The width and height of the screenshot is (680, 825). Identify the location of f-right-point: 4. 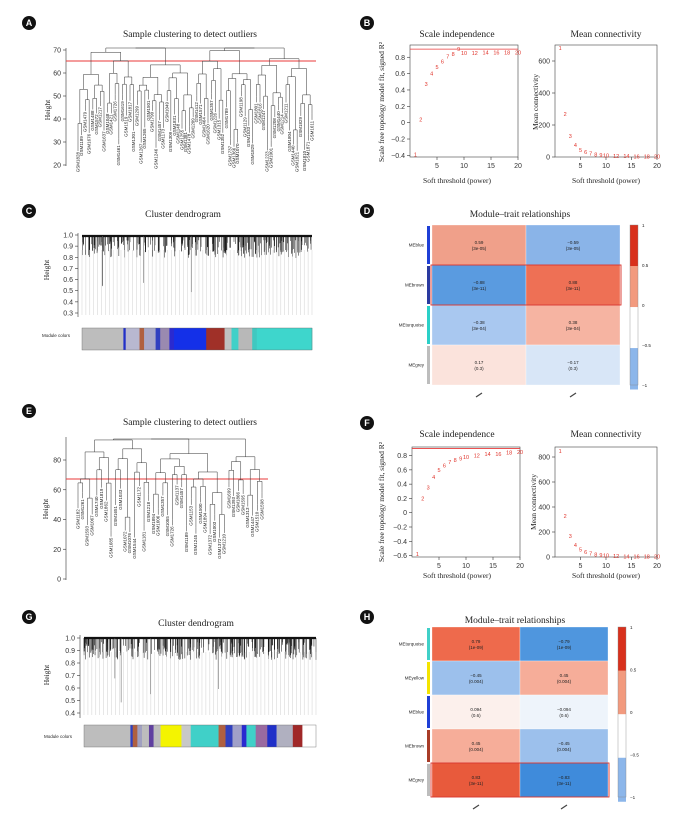
(575, 546).